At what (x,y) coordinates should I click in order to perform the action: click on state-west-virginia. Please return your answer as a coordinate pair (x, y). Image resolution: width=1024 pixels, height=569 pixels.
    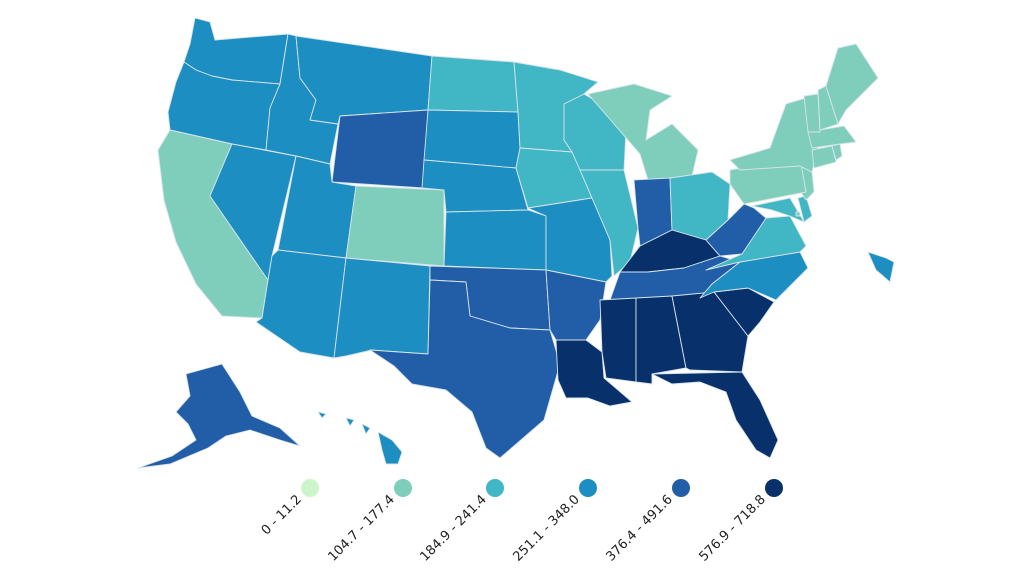
    Looking at the image, I should click on (736, 230).